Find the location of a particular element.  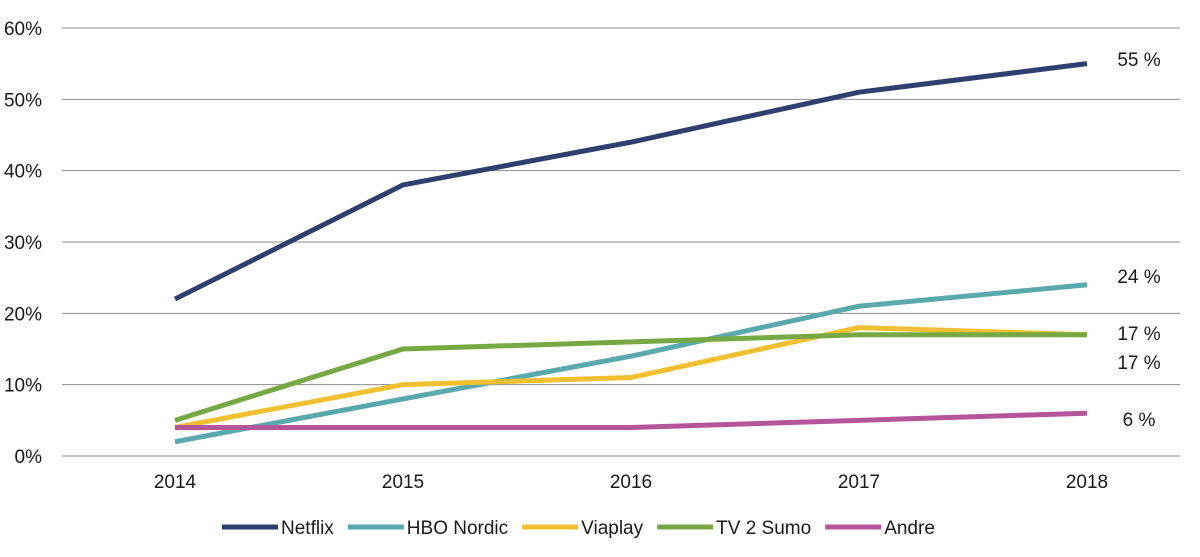

end-value-label: 6 % is located at coordinates (1139, 420).